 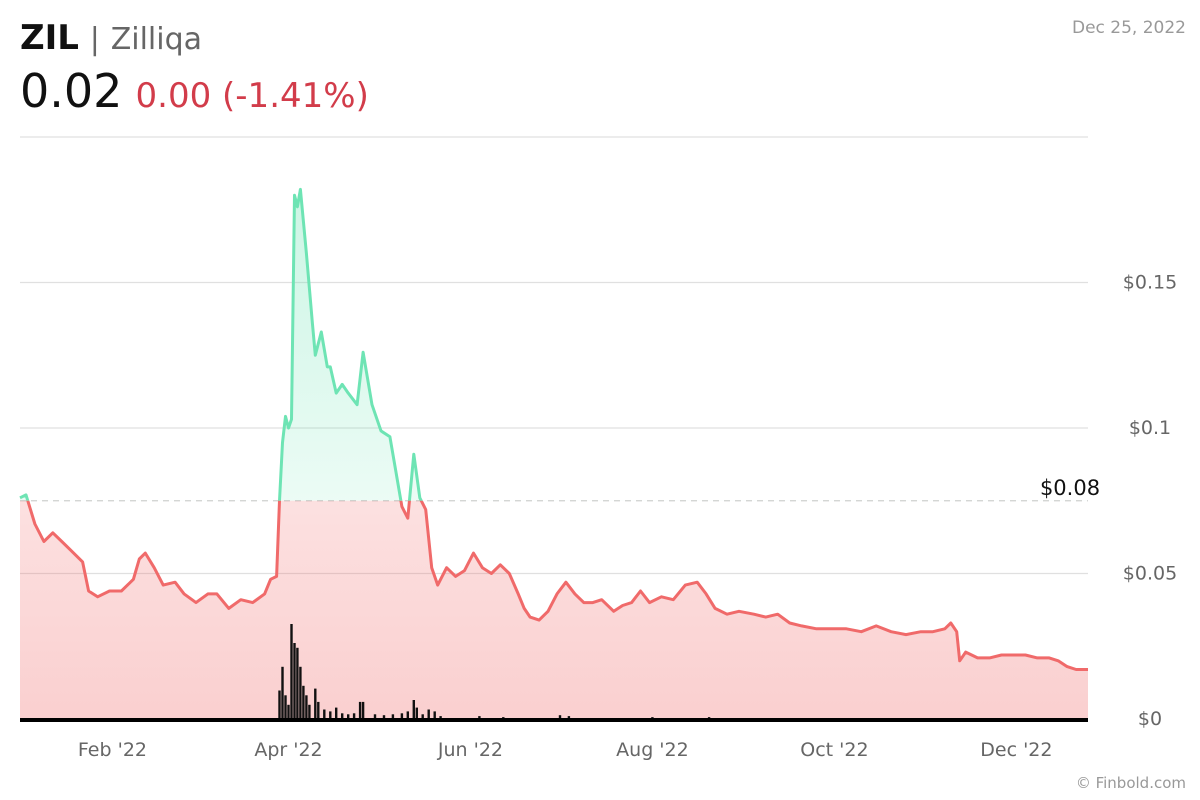 I want to click on chart-date: Dec 25, 2022, so click(x=1128, y=28).